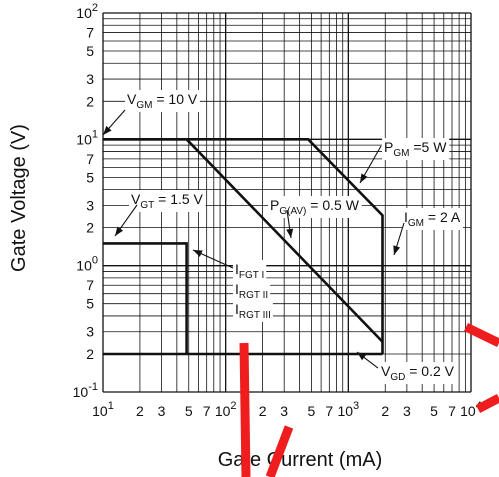 This screenshot has width=499, height=477. I want to click on x-axis-title: Gate Current (mA), so click(300, 460).